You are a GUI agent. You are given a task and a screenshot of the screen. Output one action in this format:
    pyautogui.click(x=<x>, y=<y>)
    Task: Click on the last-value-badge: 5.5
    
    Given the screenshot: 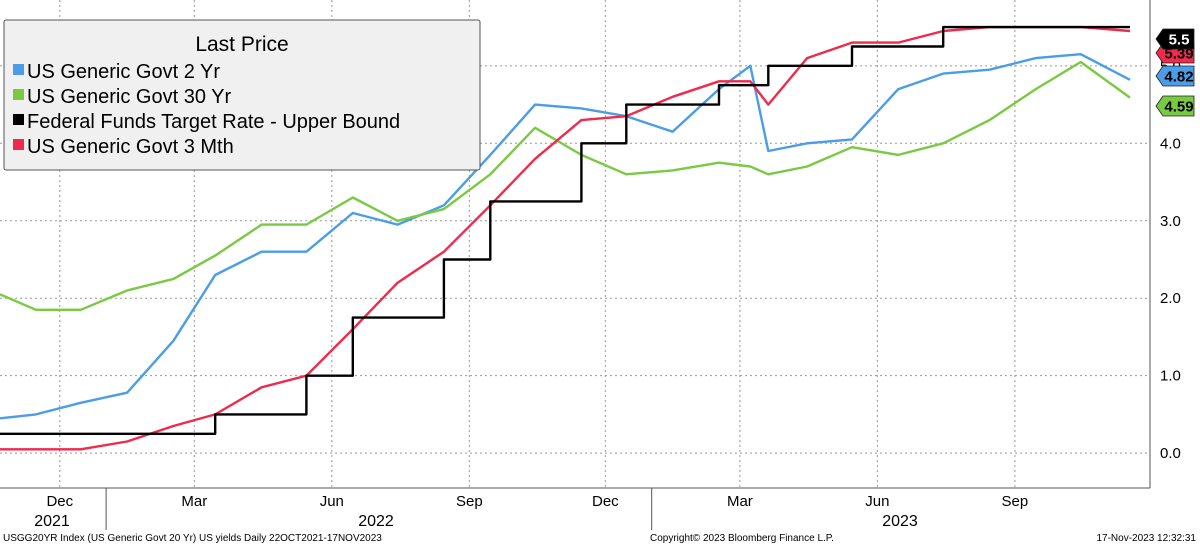 What is the action you would take?
    pyautogui.click(x=1175, y=39)
    